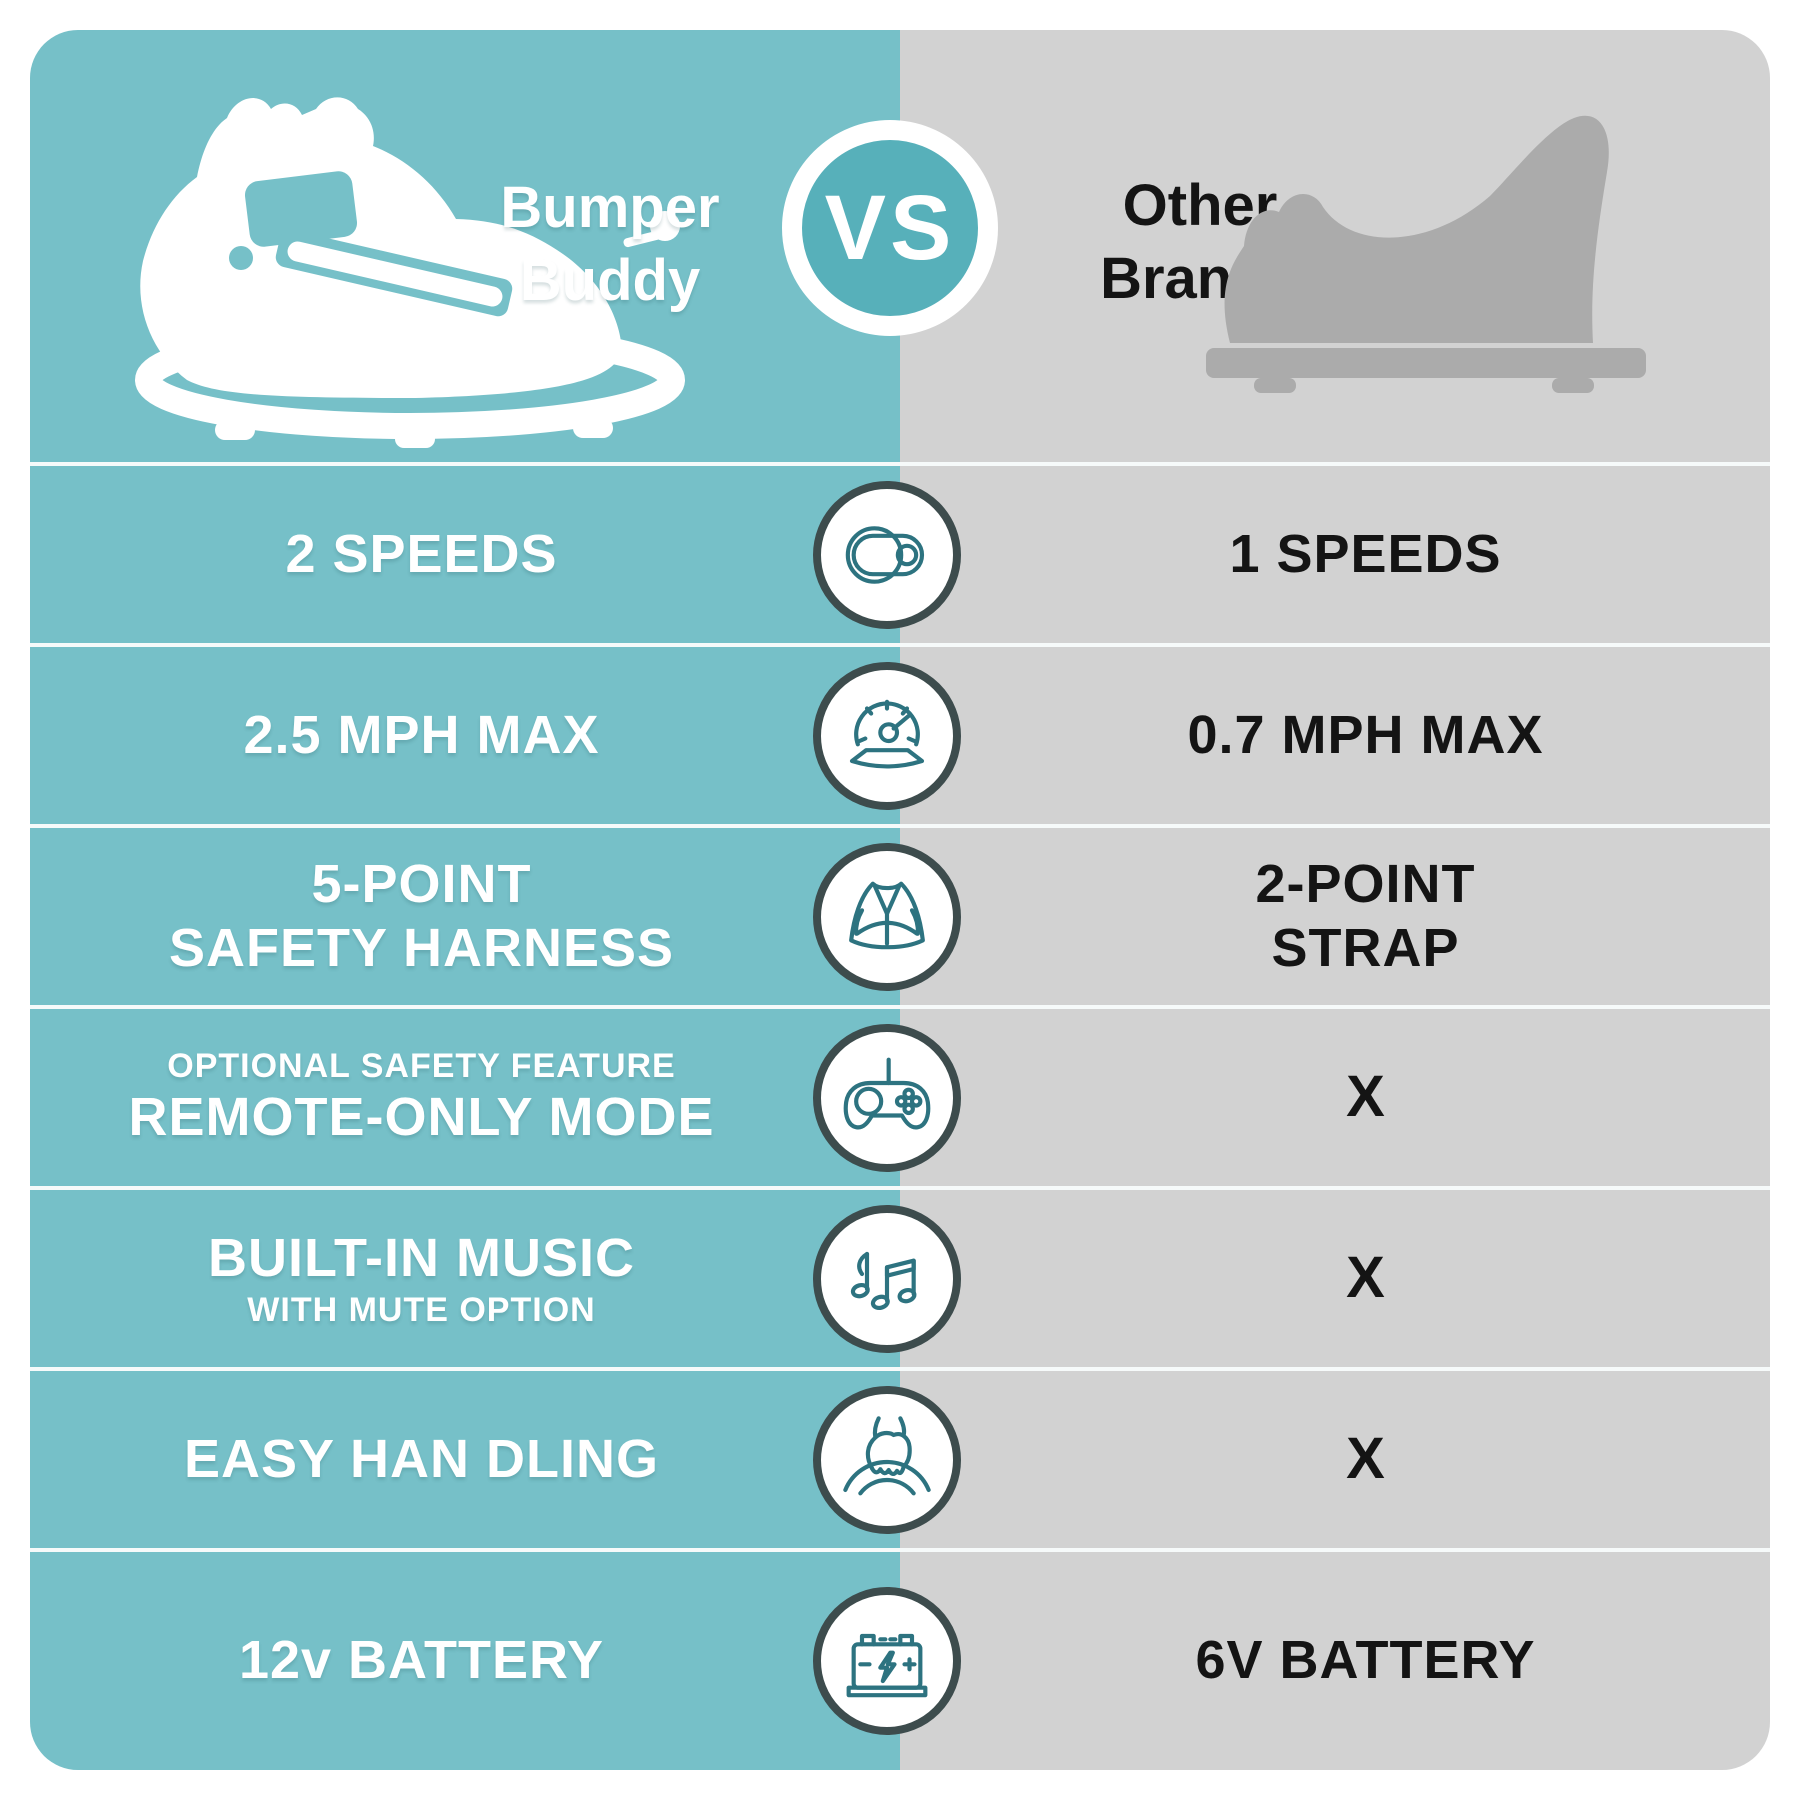  I want to click on other-brand-value: 1 SPEEDS, so click(1365, 555).